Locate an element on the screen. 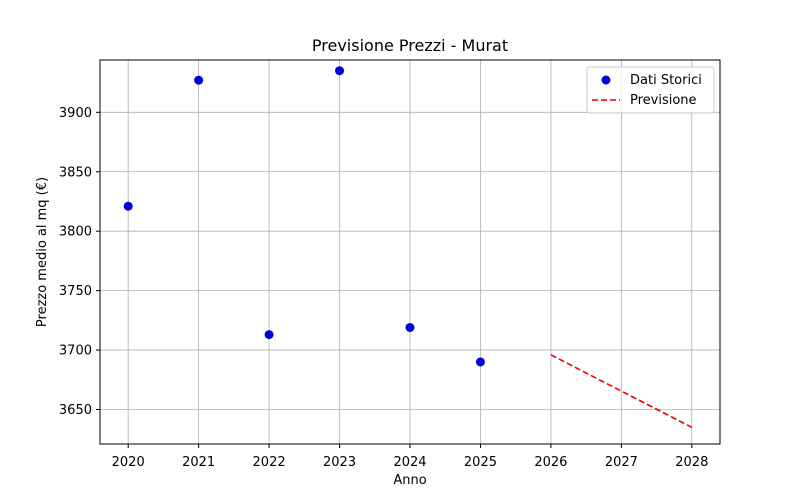  x-tick-label: 2027 is located at coordinates (621, 462).